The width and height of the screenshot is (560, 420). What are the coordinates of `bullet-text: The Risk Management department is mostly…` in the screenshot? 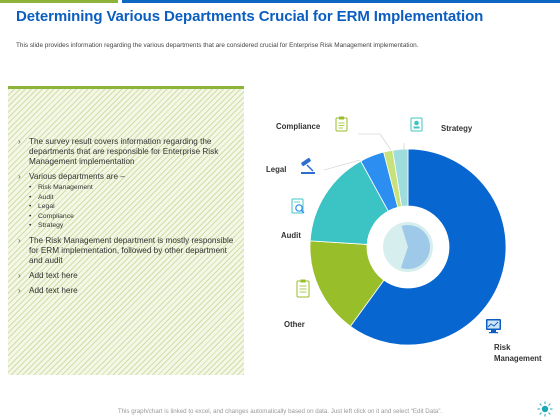 It's located at (131, 250).